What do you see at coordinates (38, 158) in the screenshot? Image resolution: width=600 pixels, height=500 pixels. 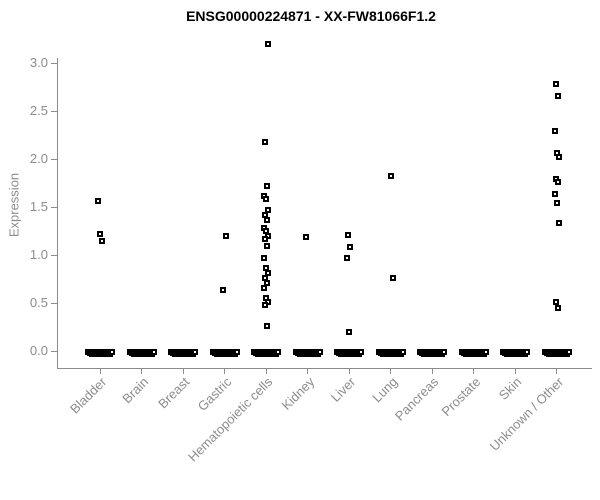 I see `y-tick-label: 2.0` at bounding box center [38, 158].